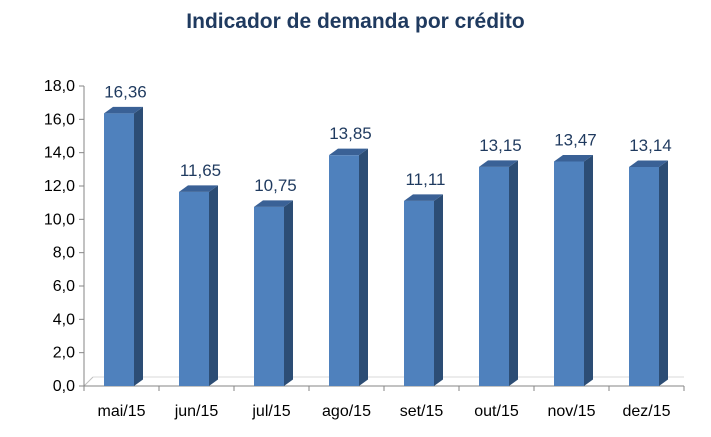  What do you see at coordinates (500, 145) in the screenshot?
I see `data-label: 13,15` at bounding box center [500, 145].